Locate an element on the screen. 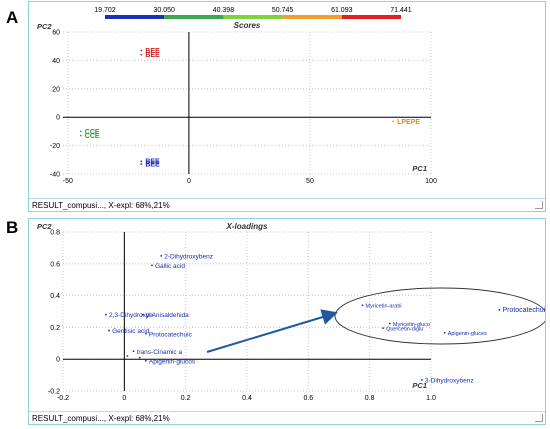 Image resolution: width=550 pixels, height=429 pixels. colorbar-tick-label: 40.398 is located at coordinates (224, 10).